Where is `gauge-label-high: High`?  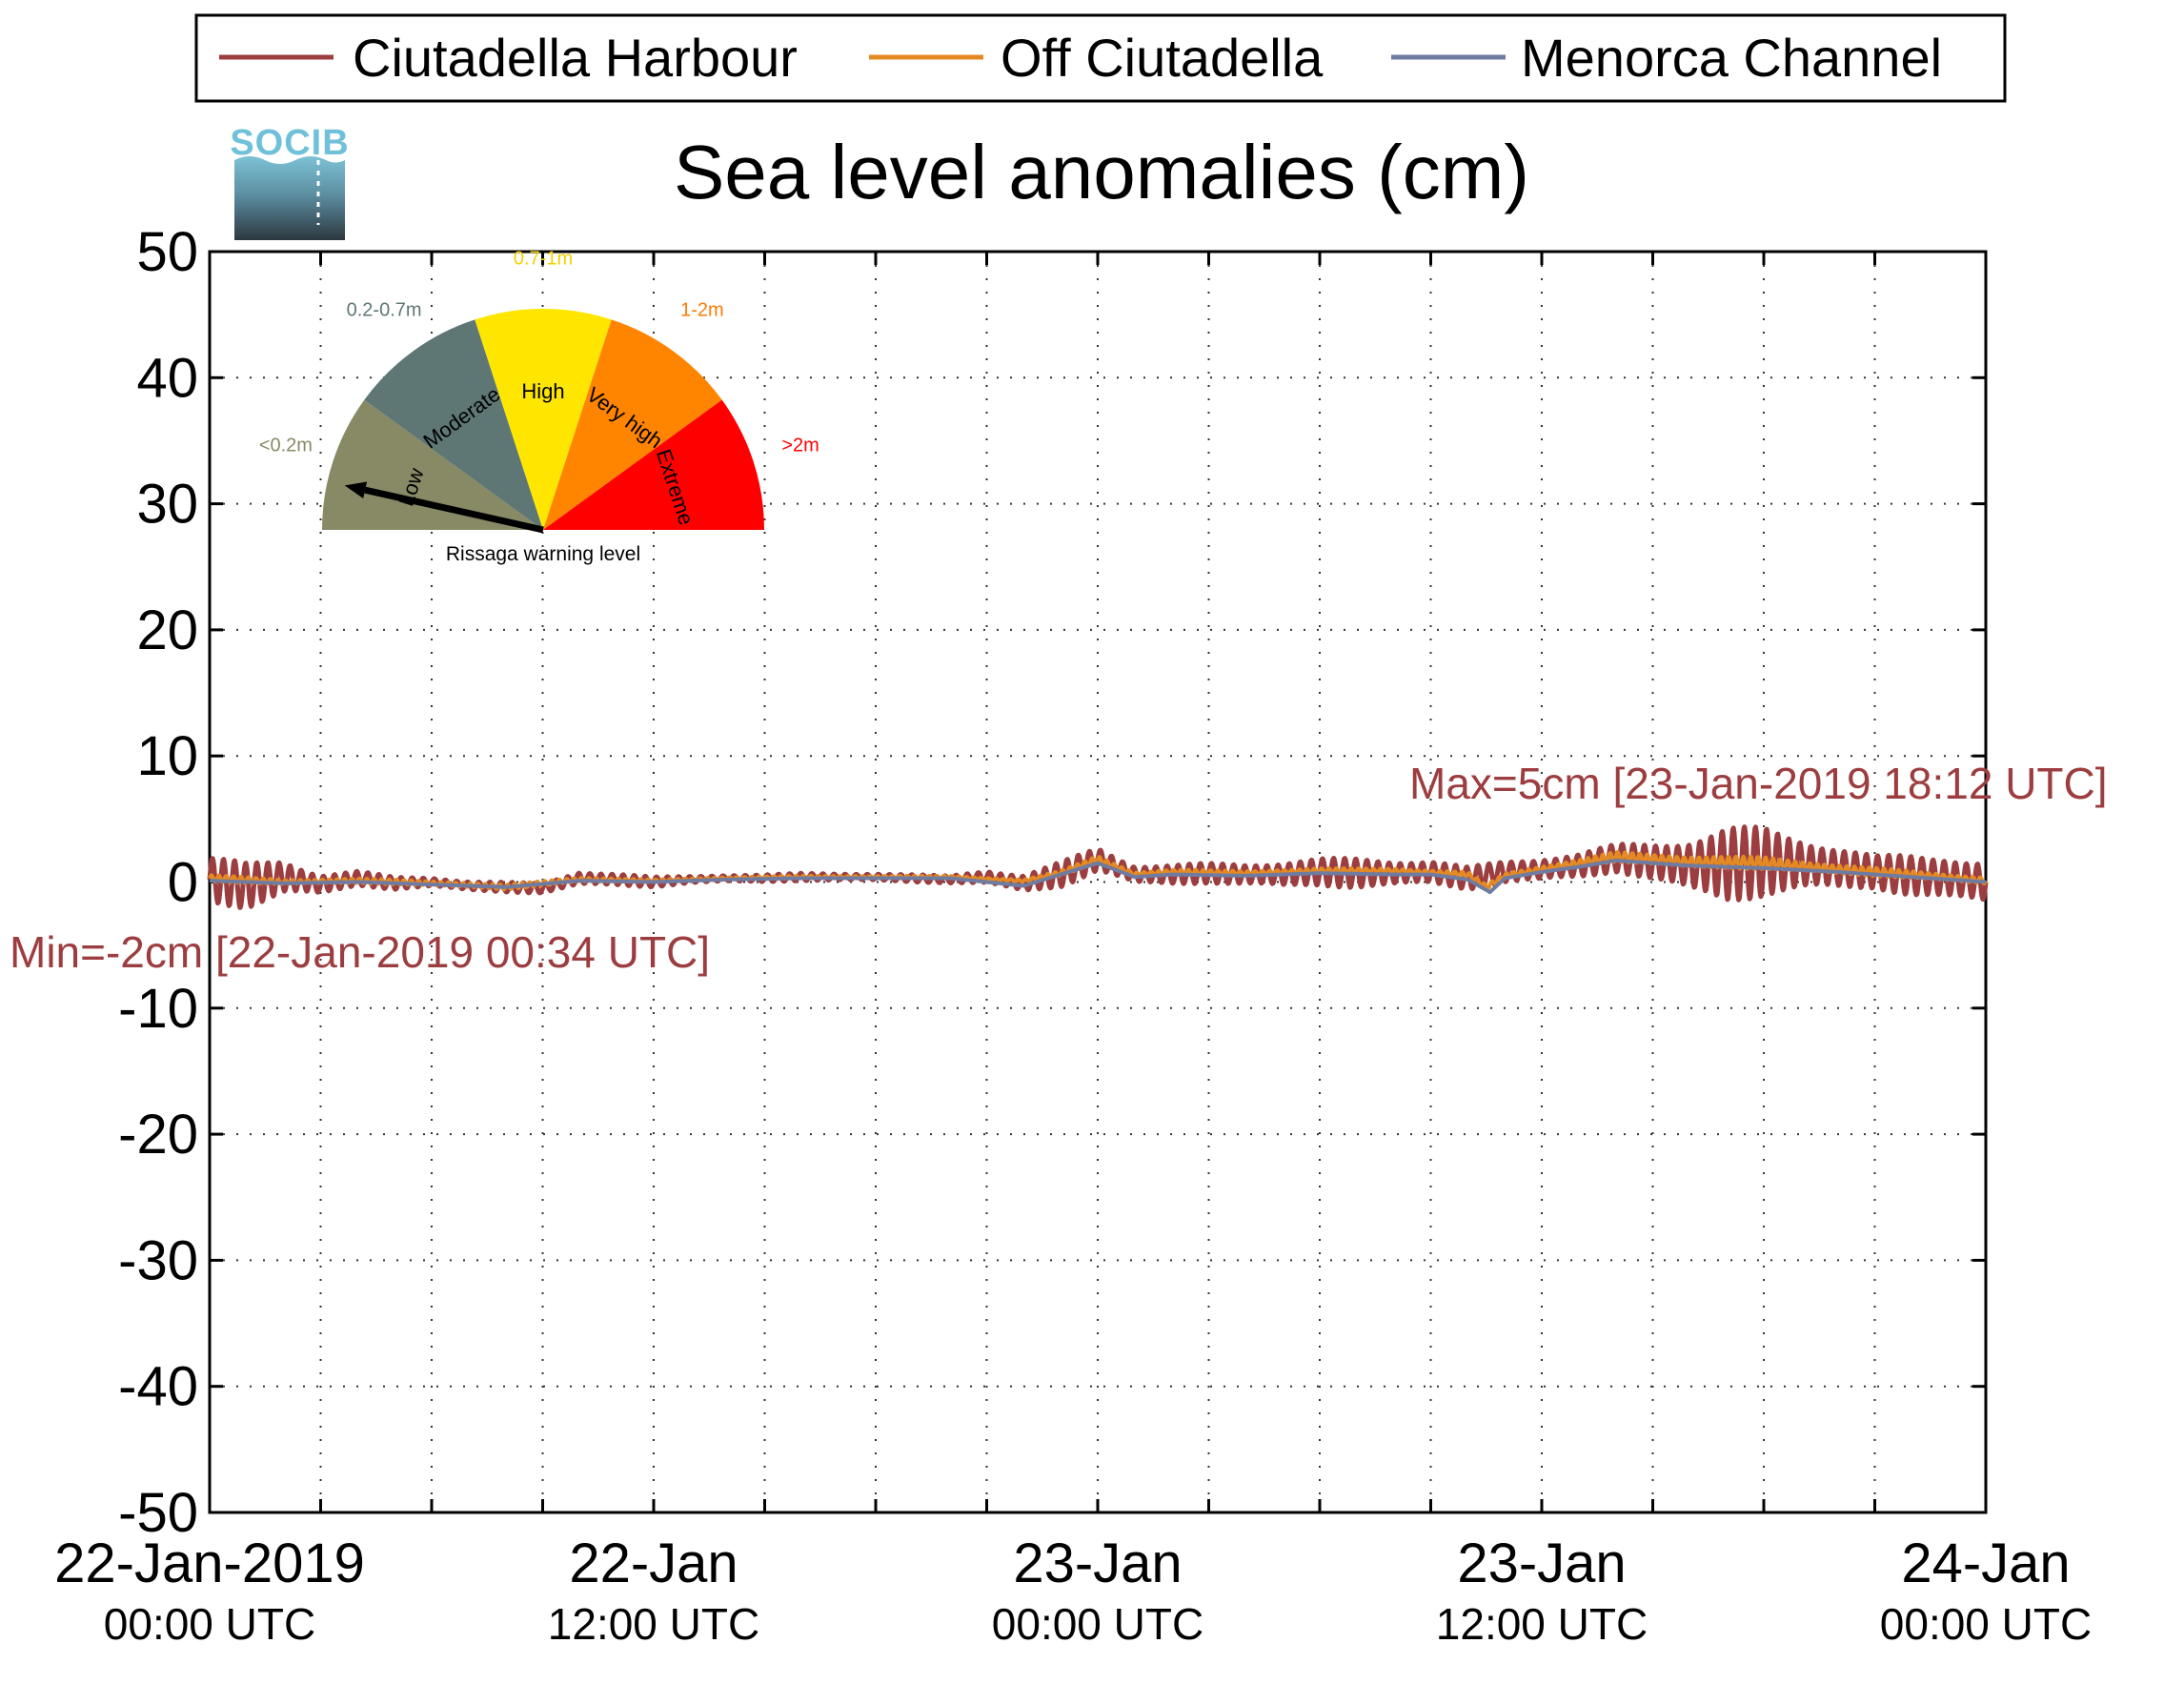
gauge-label-high: High is located at coordinates (542, 391).